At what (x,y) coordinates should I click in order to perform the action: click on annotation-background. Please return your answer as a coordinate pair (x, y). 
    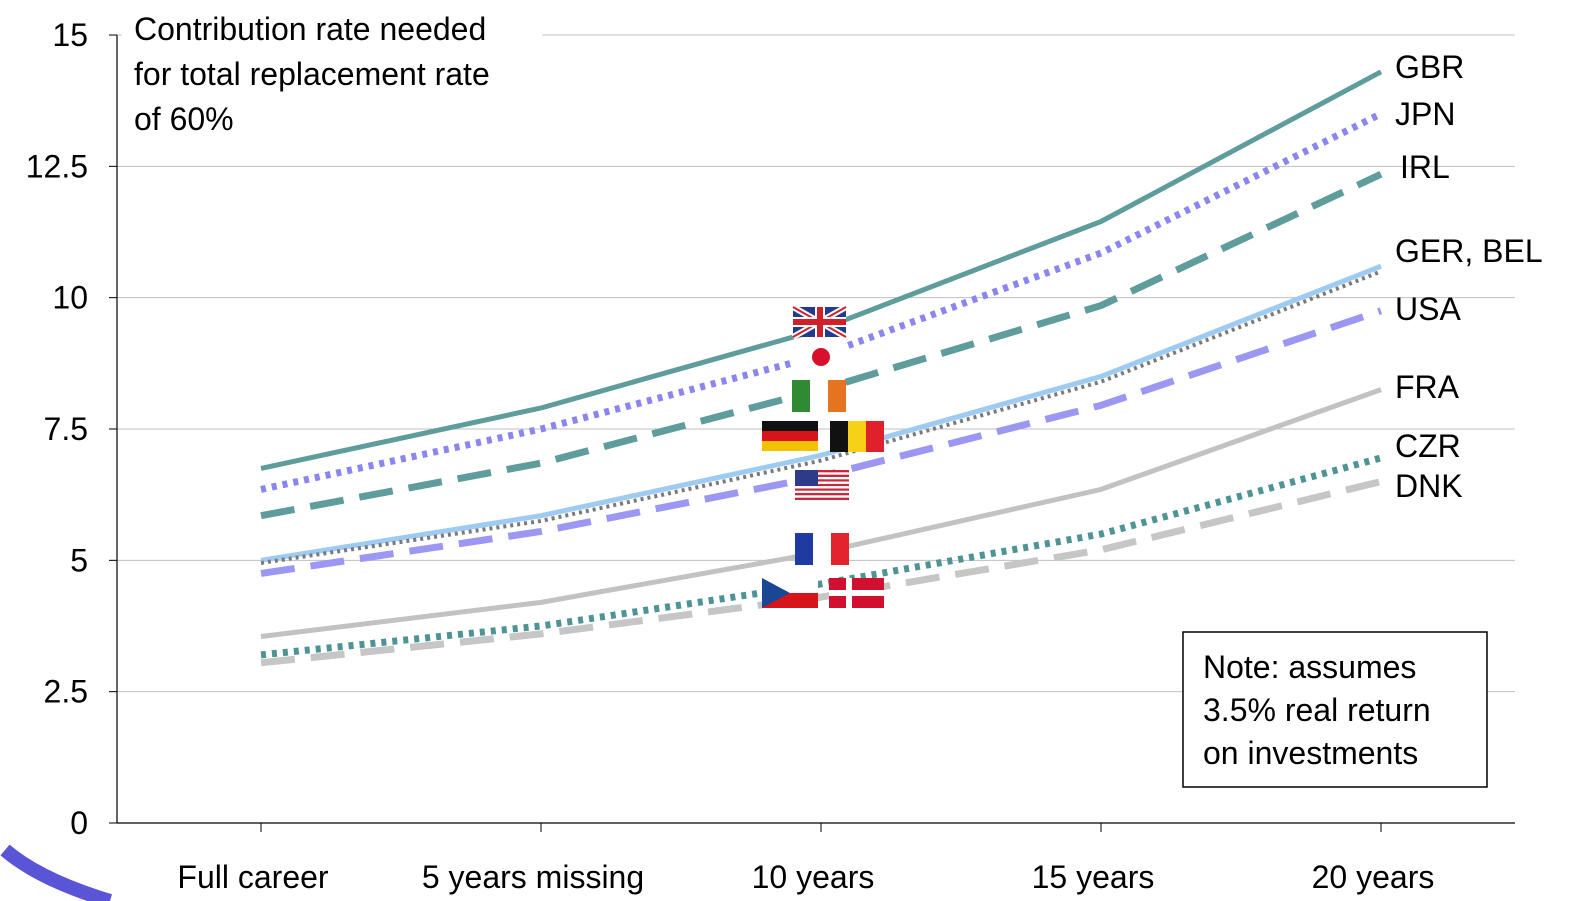
    Looking at the image, I should click on (332, 72).